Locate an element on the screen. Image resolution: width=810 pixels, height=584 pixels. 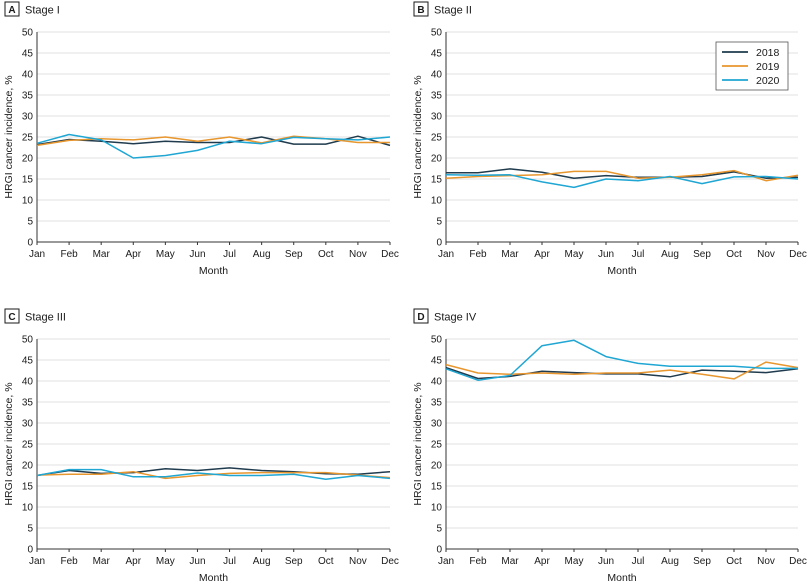
legend-label-2018: 2018 is located at coordinates (768, 53).